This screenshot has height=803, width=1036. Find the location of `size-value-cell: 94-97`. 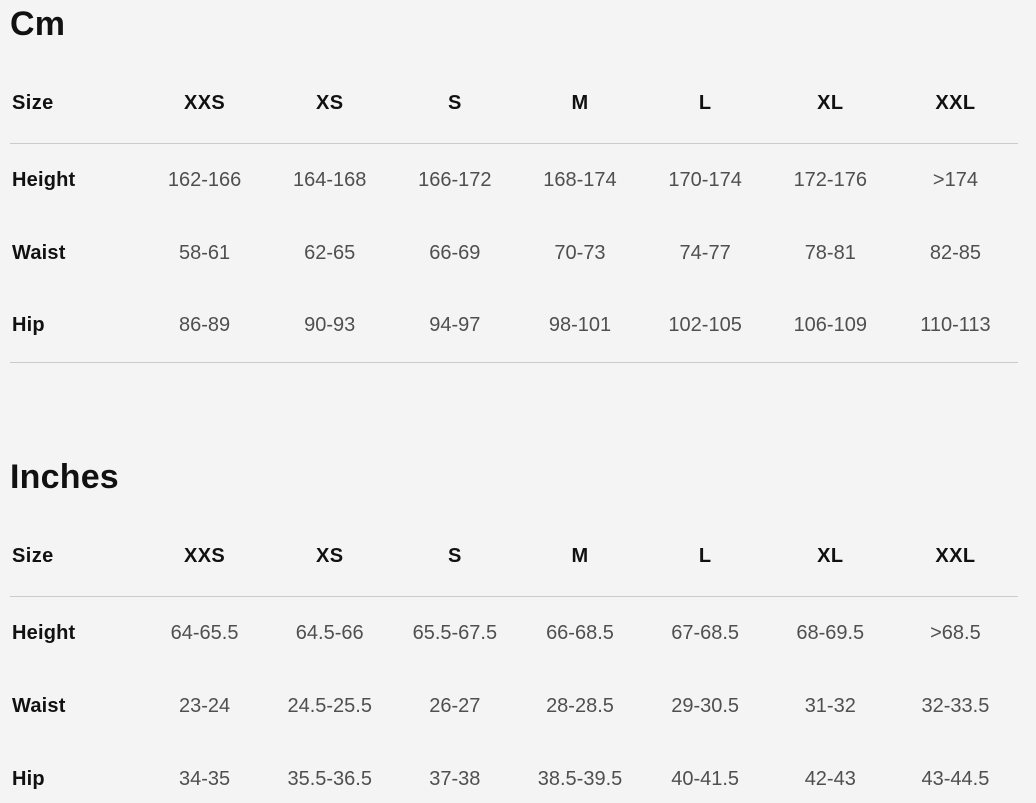

size-value-cell: 94-97 is located at coordinates (455, 326).